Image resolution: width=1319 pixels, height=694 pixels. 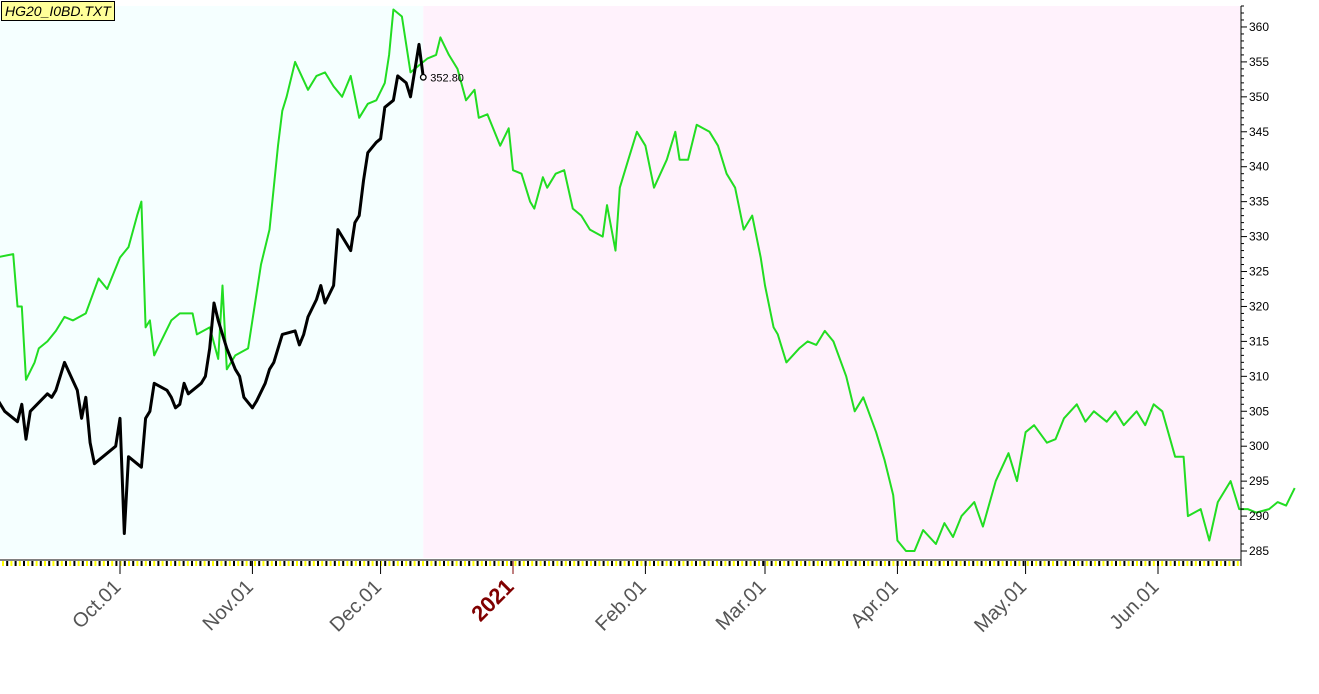 What do you see at coordinates (423, 77) in the screenshot?
I see `last-value-marker` at bounding box center [423, 77].